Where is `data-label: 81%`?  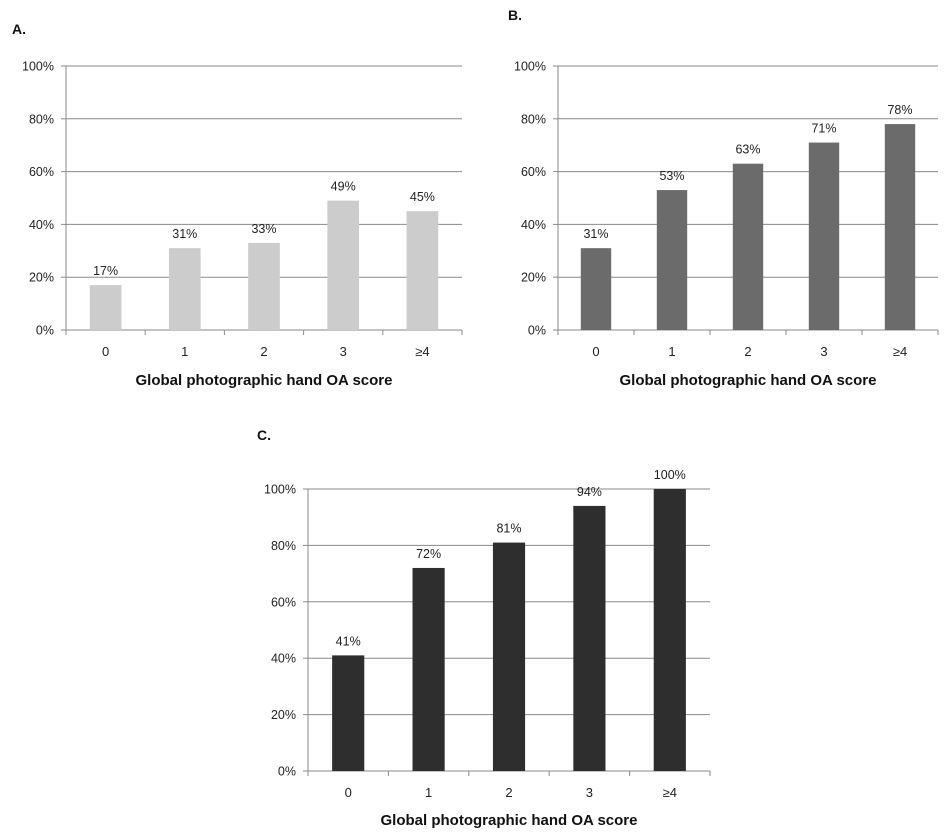
data-label: 81% is located at coordinates (508, 529).